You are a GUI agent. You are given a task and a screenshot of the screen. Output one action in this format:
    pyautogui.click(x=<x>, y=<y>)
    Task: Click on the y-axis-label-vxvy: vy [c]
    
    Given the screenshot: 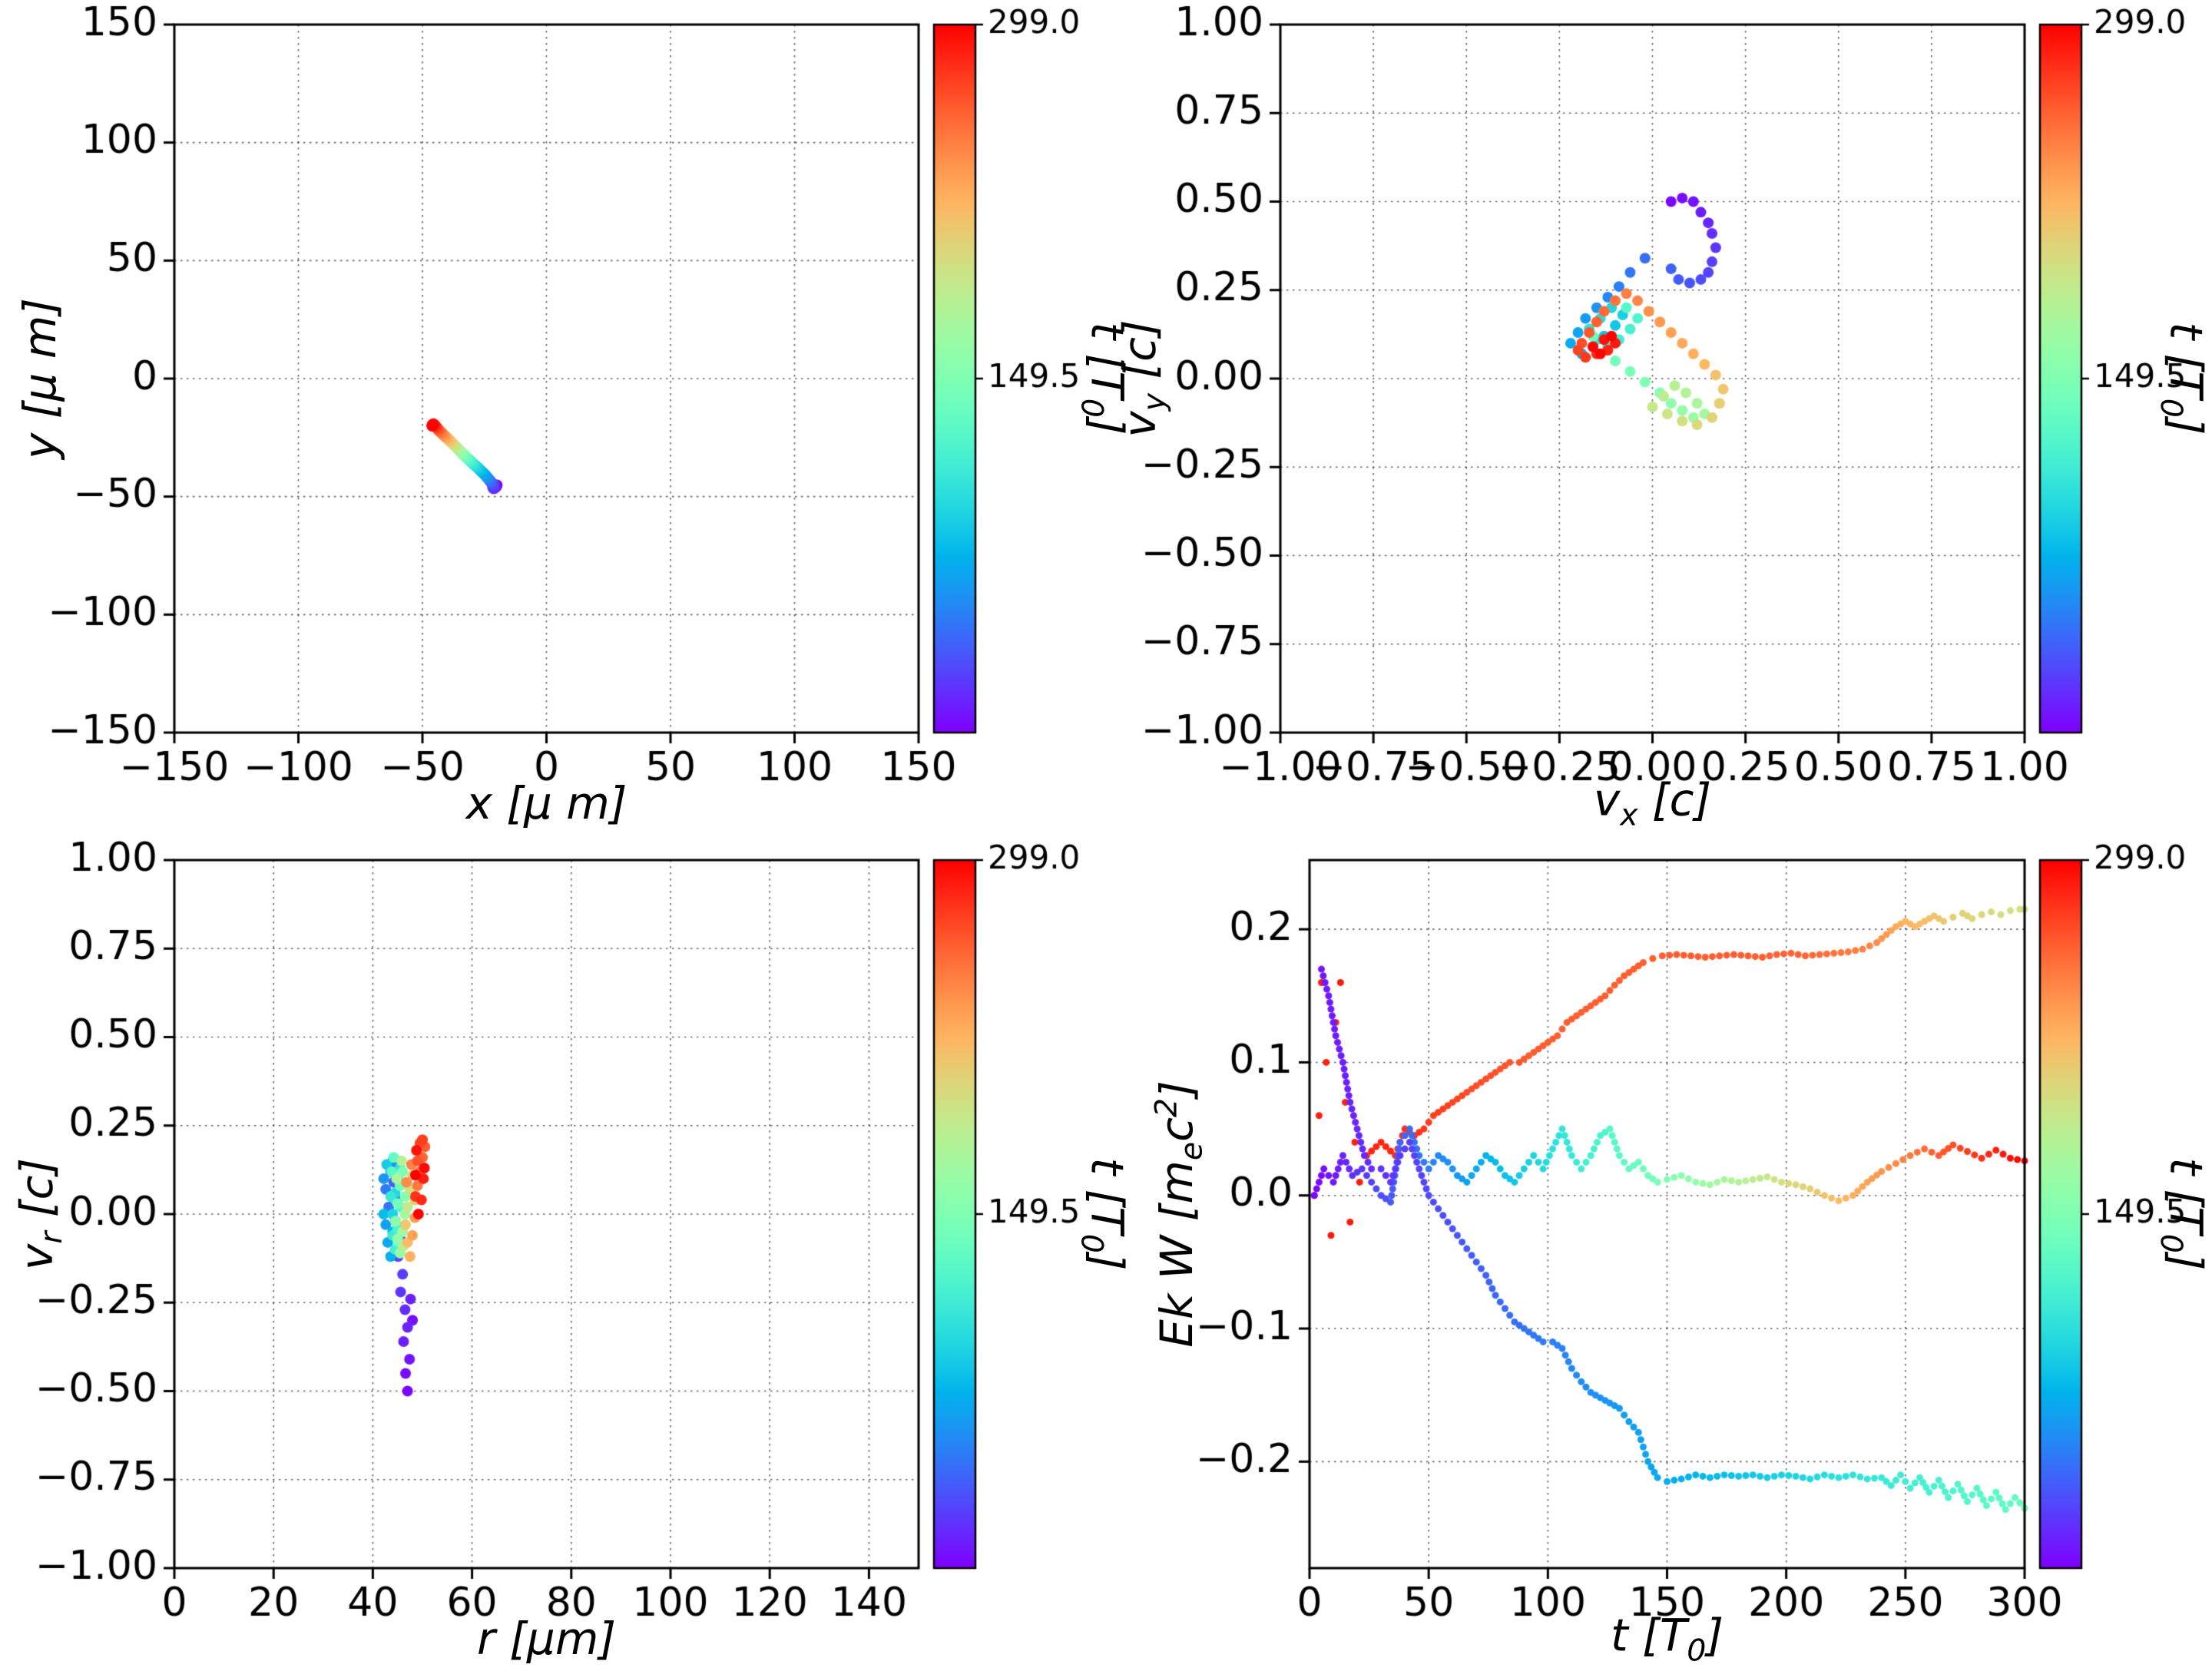 What is the action you would take?
    pyautogui.click(x=1143, y=378)
    